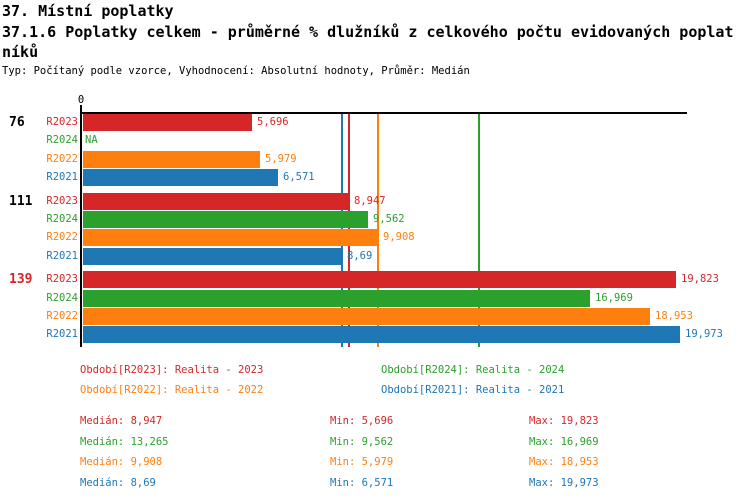 The width and height of the screenshot is (750, 498). What do you see at coordinates (473, 370) in the screenshot?
I see `legend-item-r2024: Období[R2024]: Realita - 2024` at bounding box center [473, 370].